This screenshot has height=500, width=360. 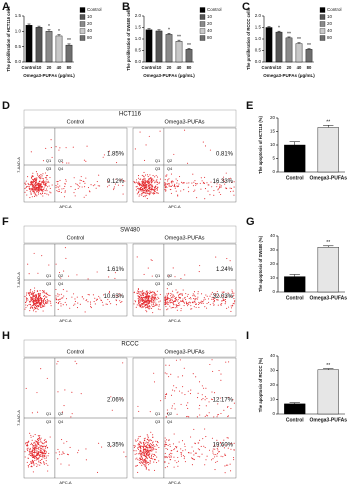 What do you see at coordinates (295, 409) in the screenshot?
I see `bar` at bounding box center [295, 409].